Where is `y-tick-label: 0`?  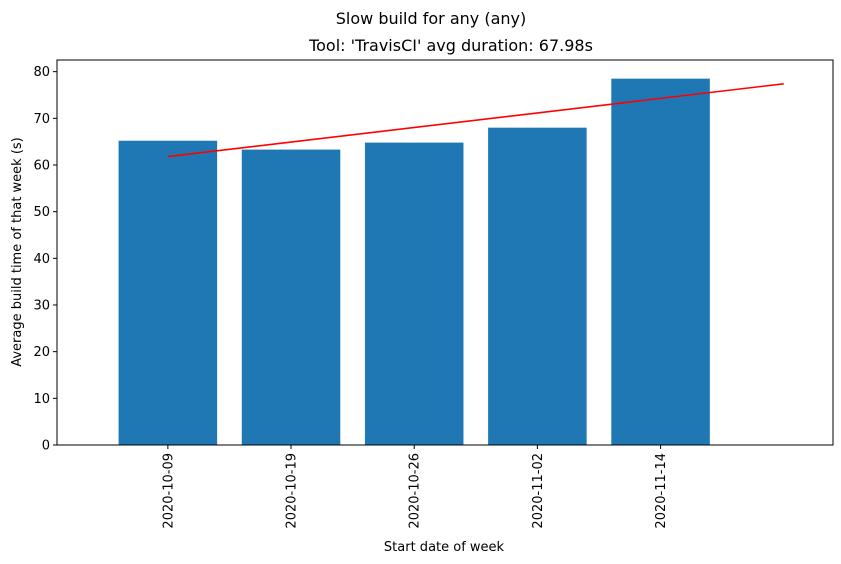 y-tick-label: 0 is located at coordinates (46, 446).